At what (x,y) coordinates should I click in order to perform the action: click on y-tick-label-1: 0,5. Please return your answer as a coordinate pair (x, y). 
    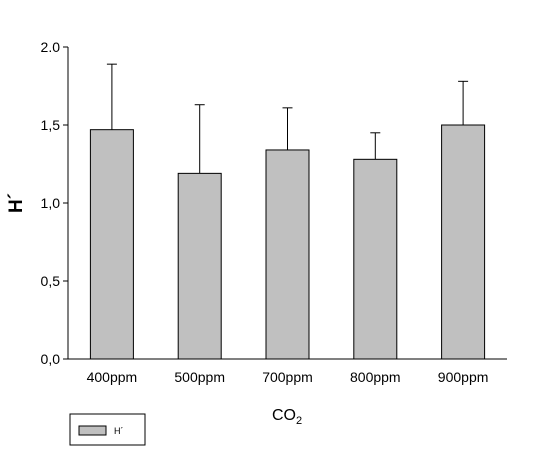
    Looking at the image, I should click on (51, 281).